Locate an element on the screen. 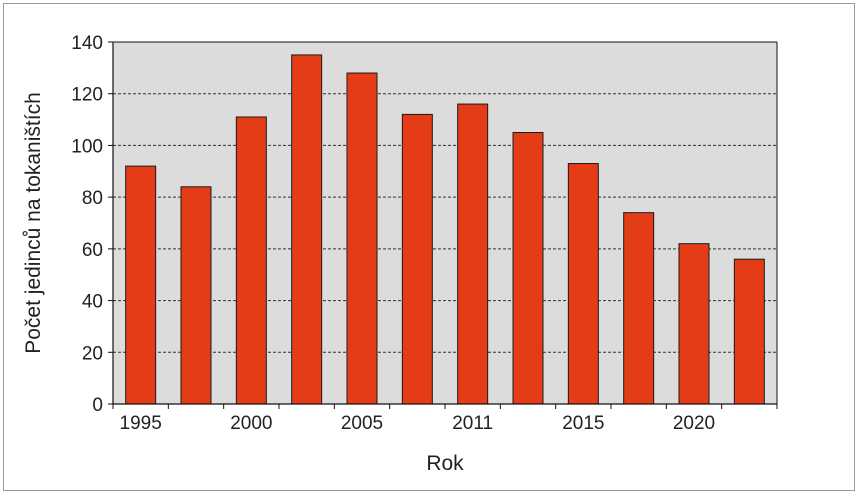 This screenshot has height=496, width=860. y-tick-label: 60 is located at coordinates (92, 250).